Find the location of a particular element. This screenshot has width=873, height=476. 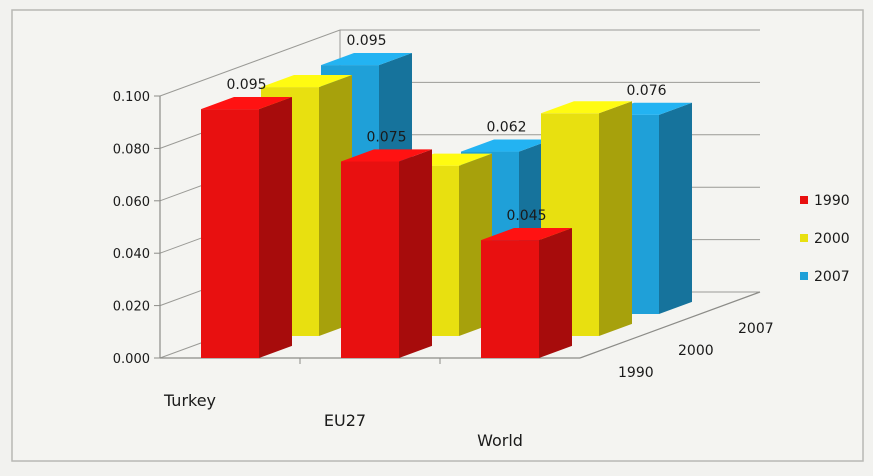

y-tick-label: 0.040 is located at coordinates (131, 254).